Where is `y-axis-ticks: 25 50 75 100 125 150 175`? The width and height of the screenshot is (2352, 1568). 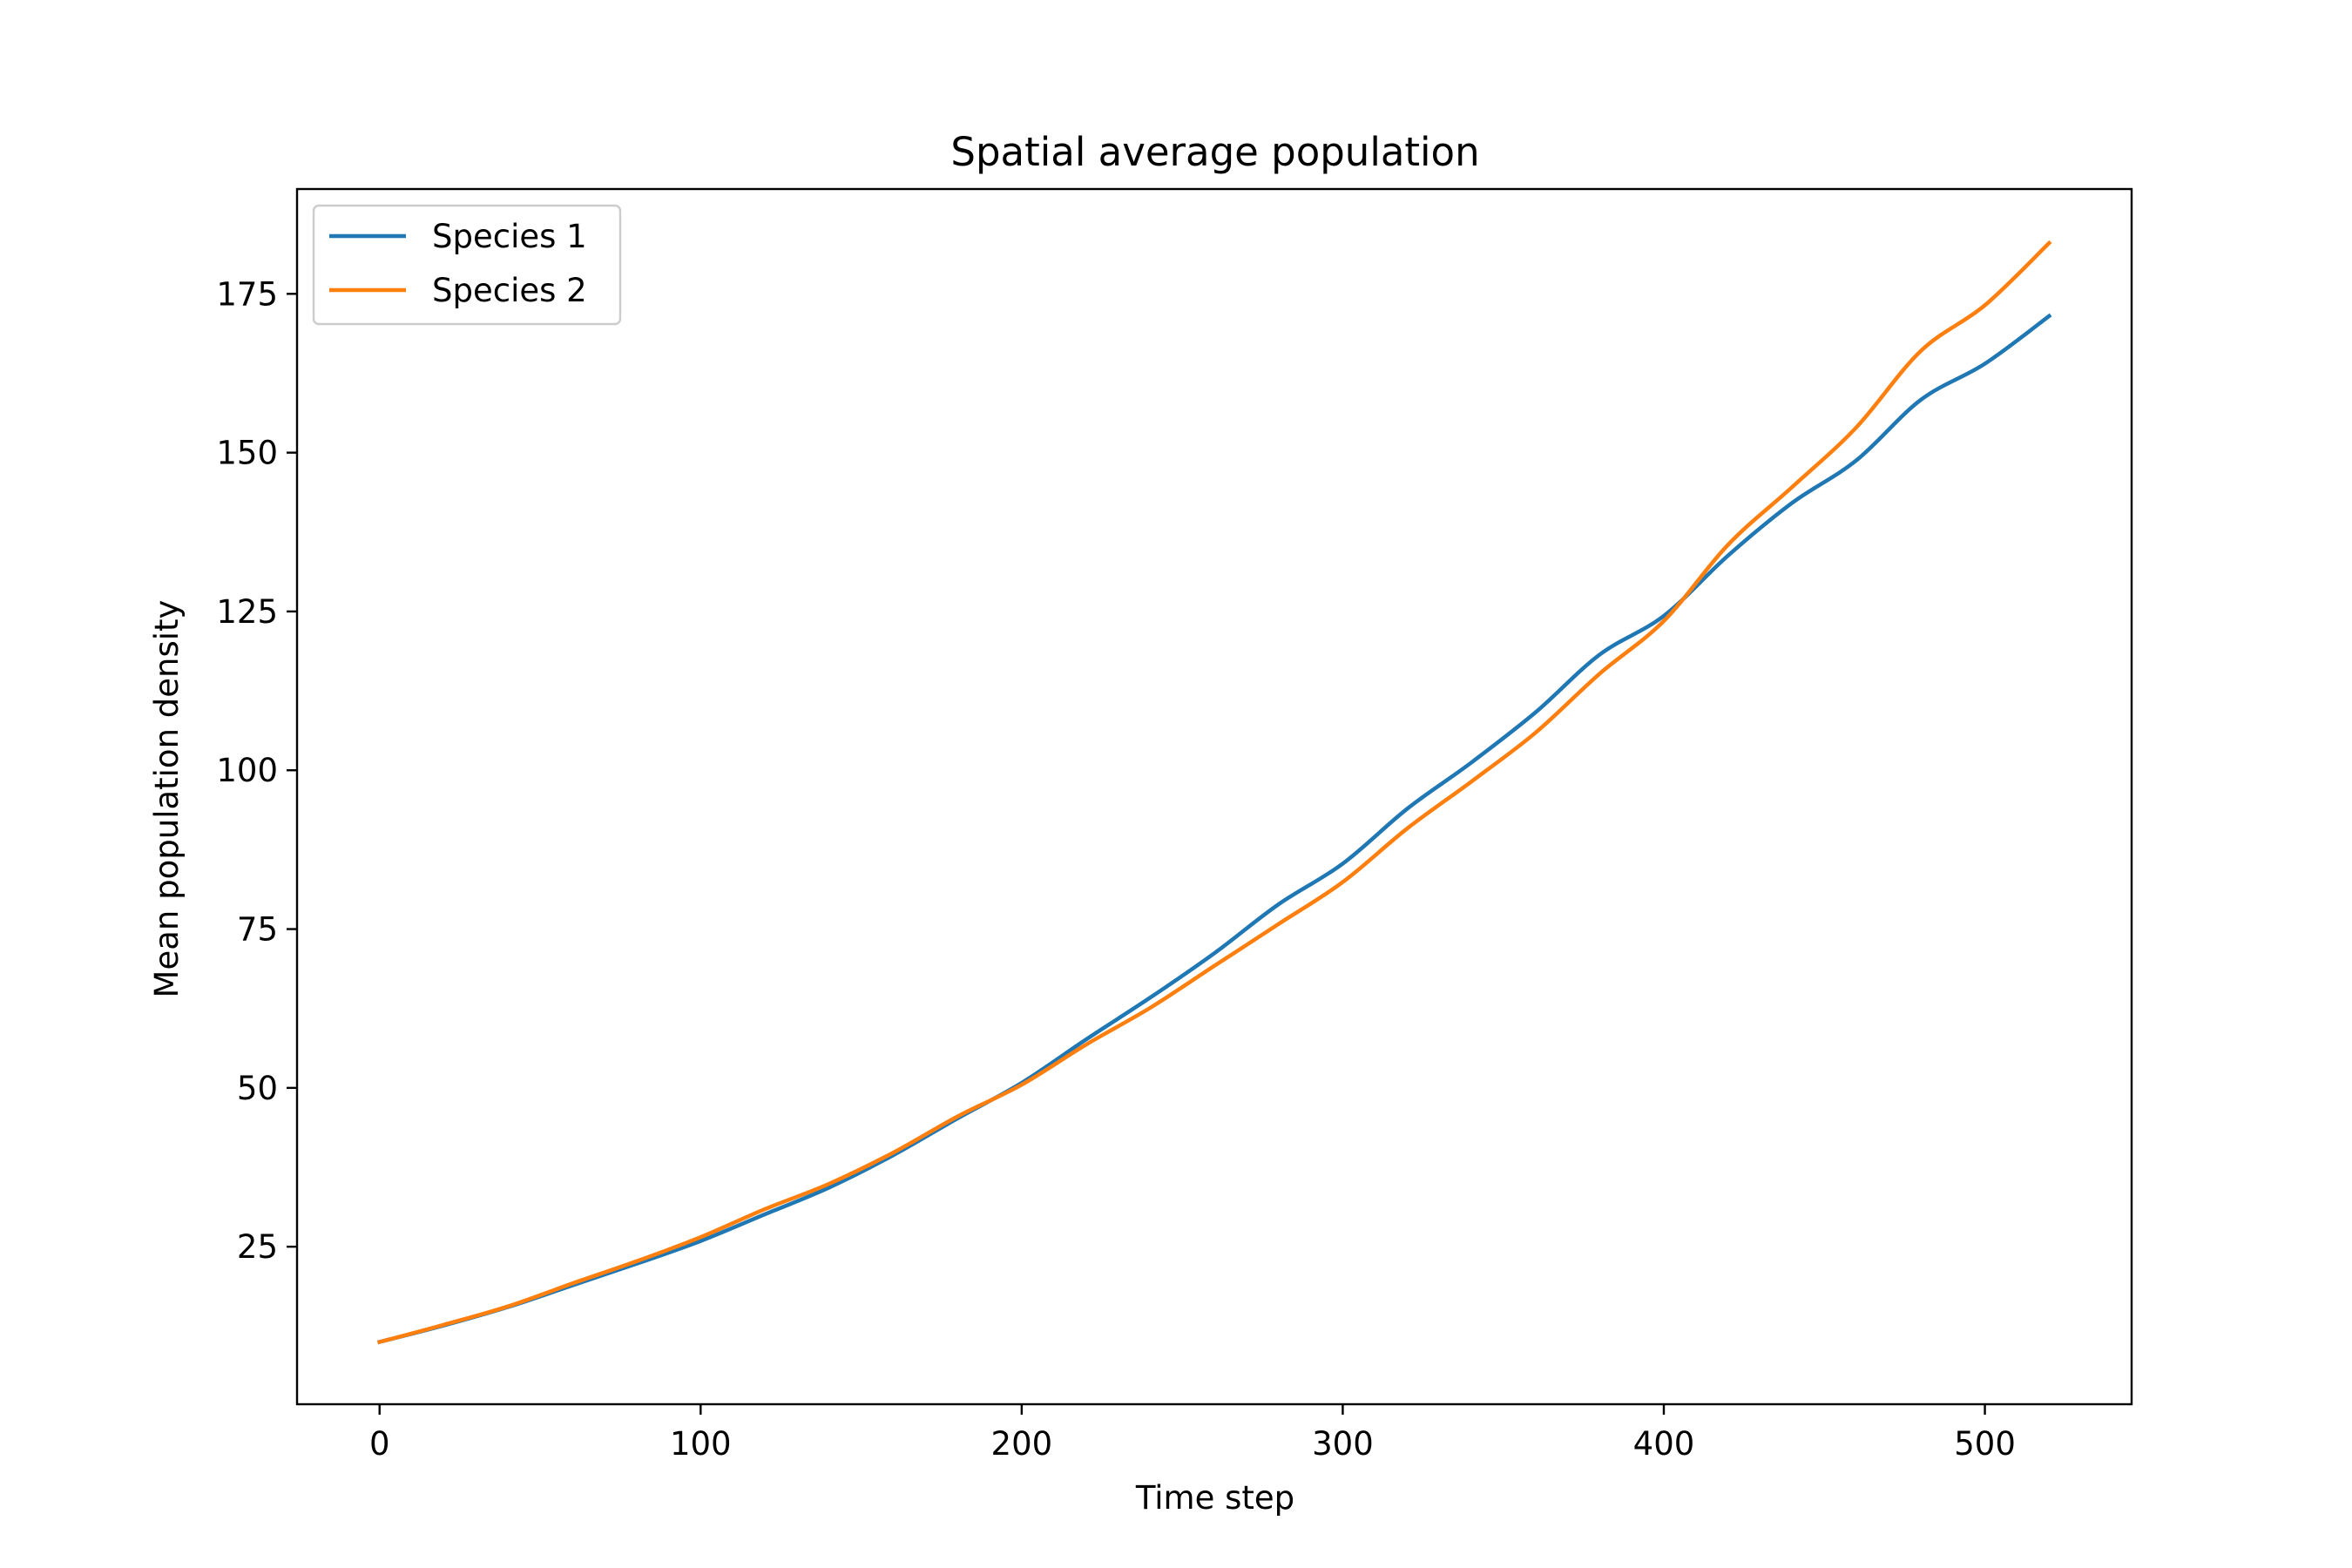
y-axis-ticks: 25 50 75 100 125 150 175 is located at coordinates (256, 770).